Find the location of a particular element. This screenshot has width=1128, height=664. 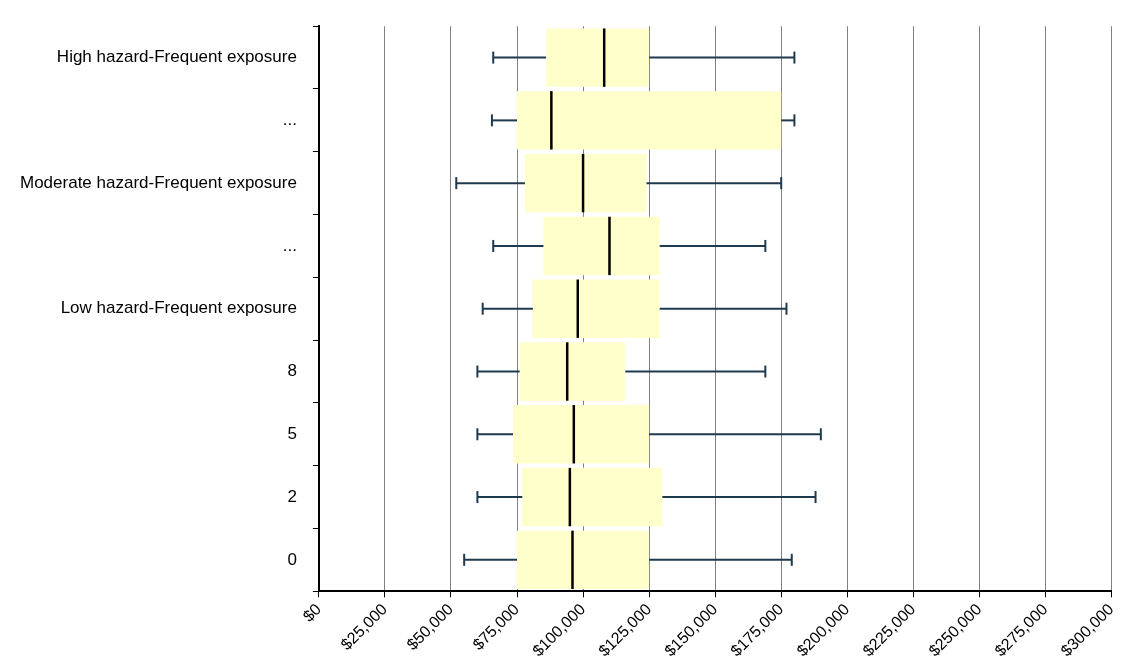

y-tick-label: High hazard-Frequent exposure is located at coordinates (176, 57).